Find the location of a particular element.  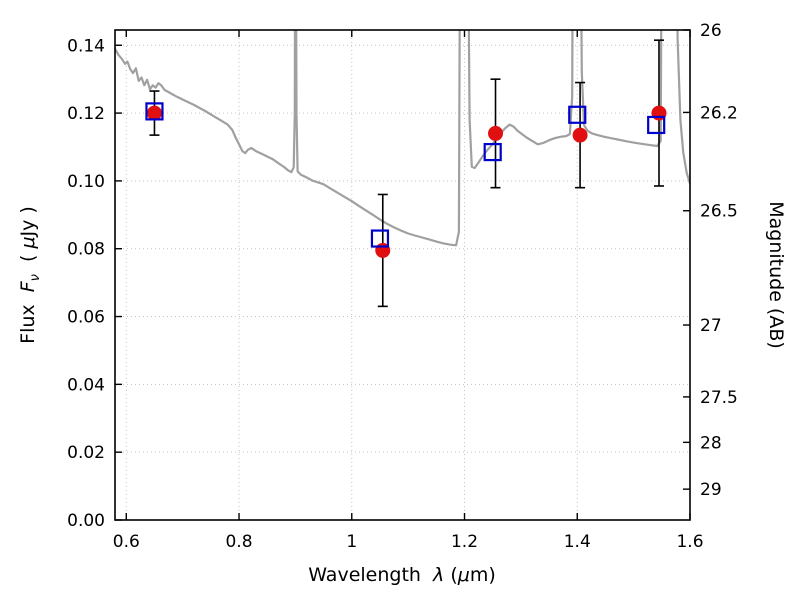

y2-tick-label: 26.2 is located at coordinates (719, 113).